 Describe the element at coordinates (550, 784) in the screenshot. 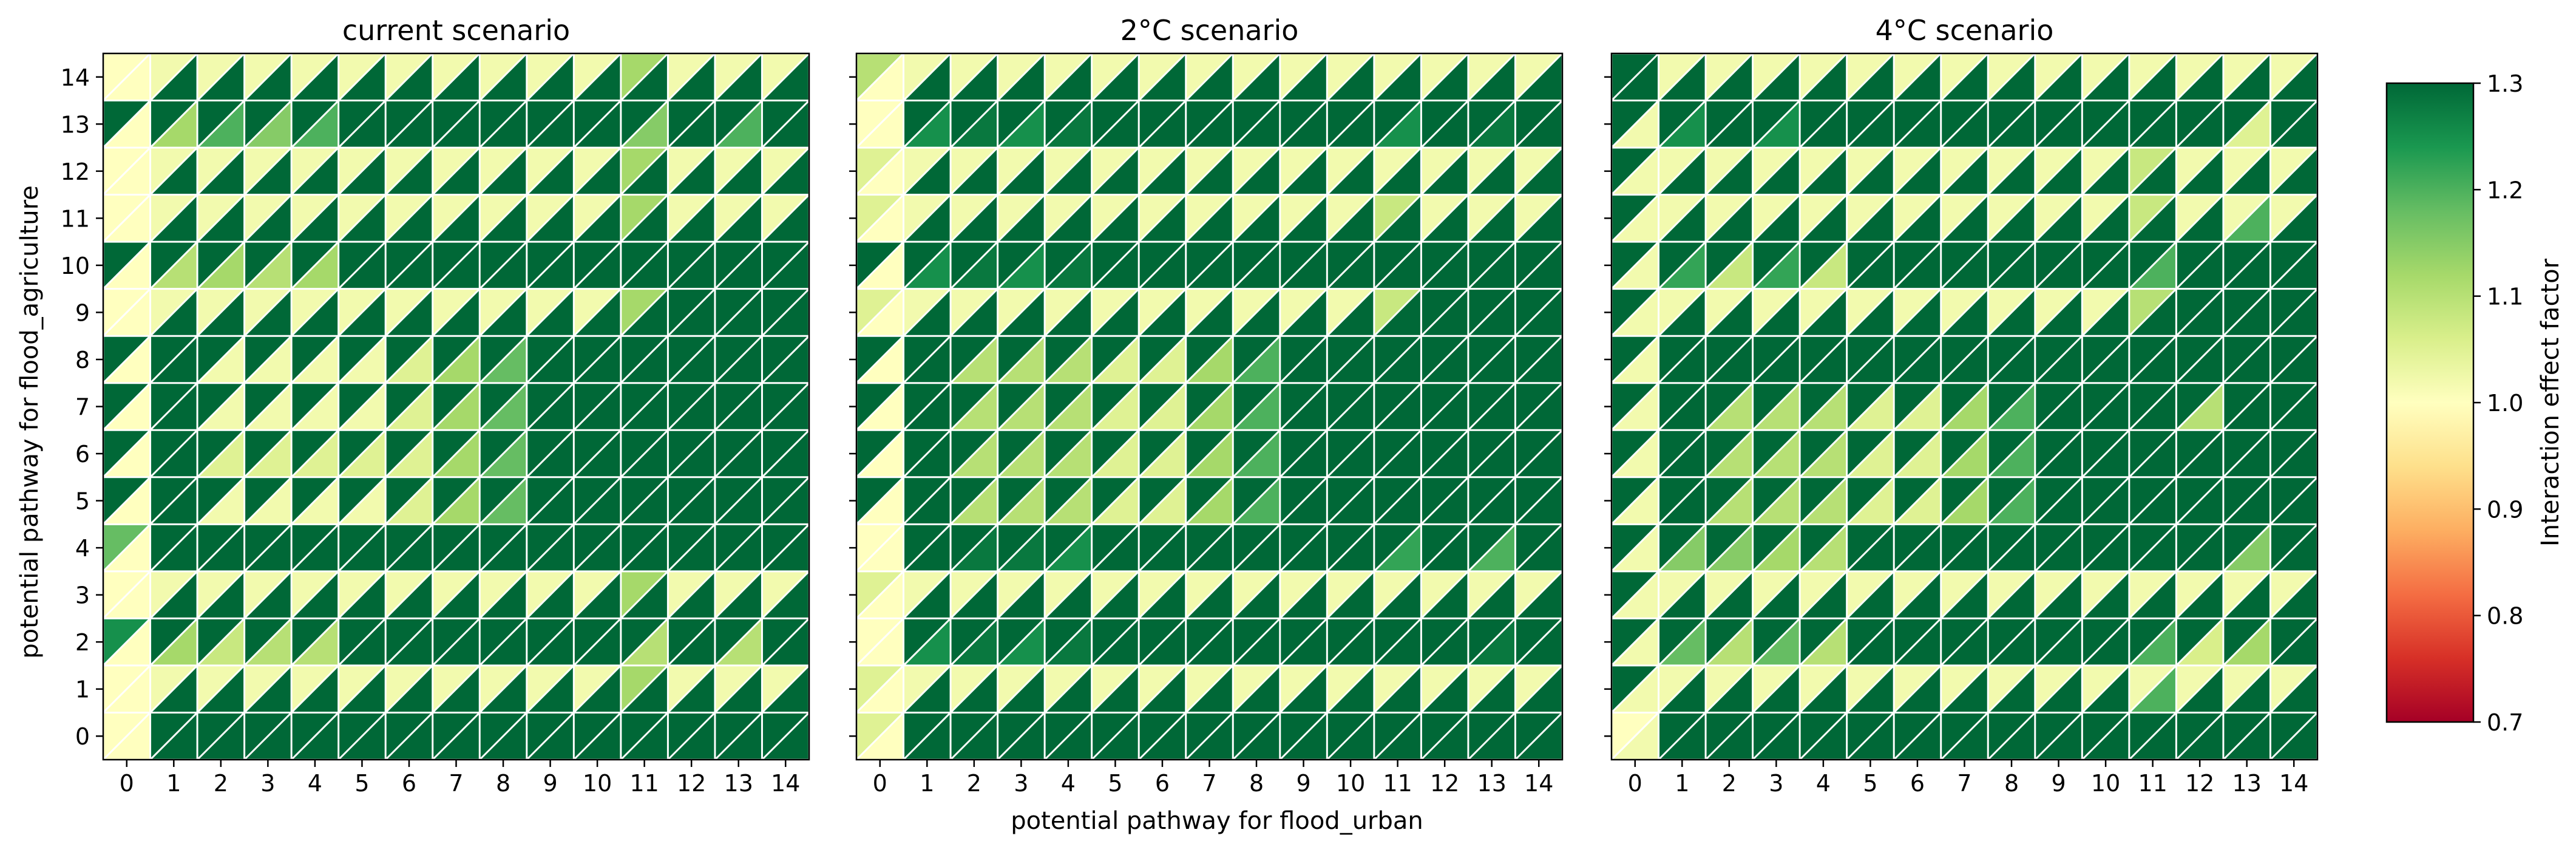

I see `x-tick-label: 9` at that location.